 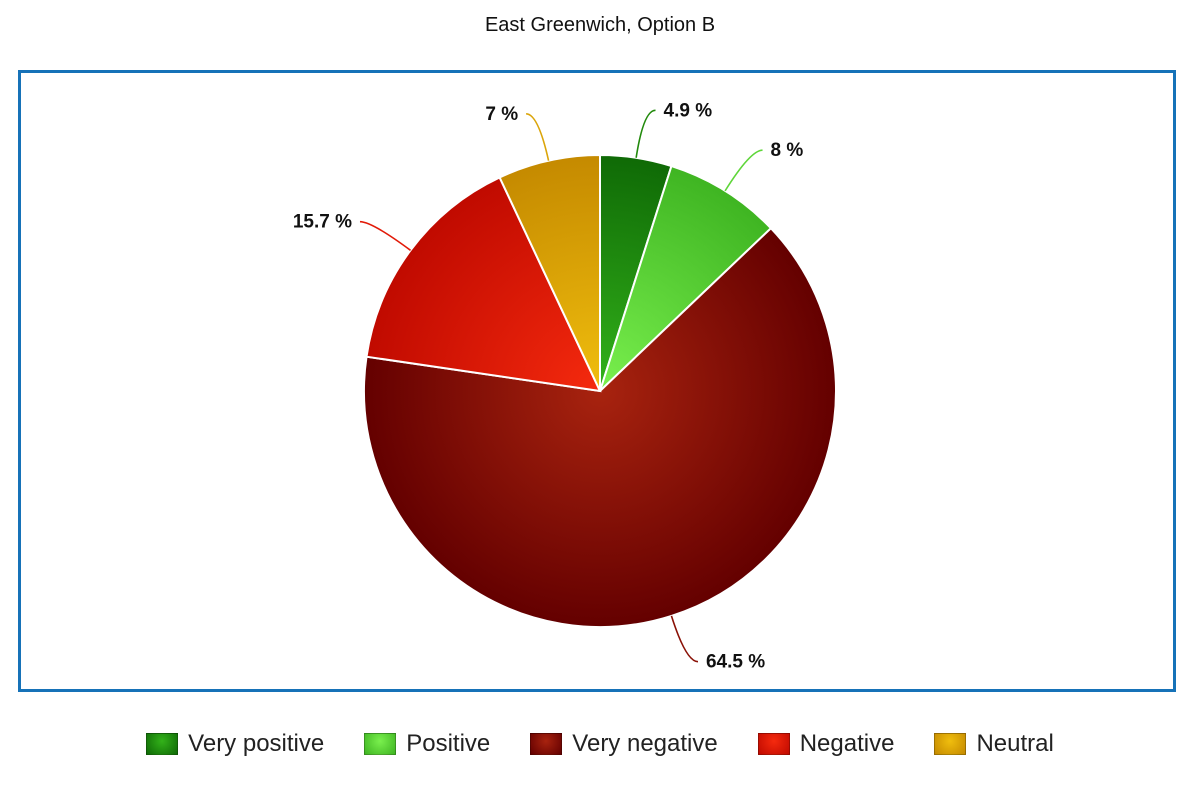 I want to click on chart-title: East Greenwich, Option B, so click(x=600, y=25).